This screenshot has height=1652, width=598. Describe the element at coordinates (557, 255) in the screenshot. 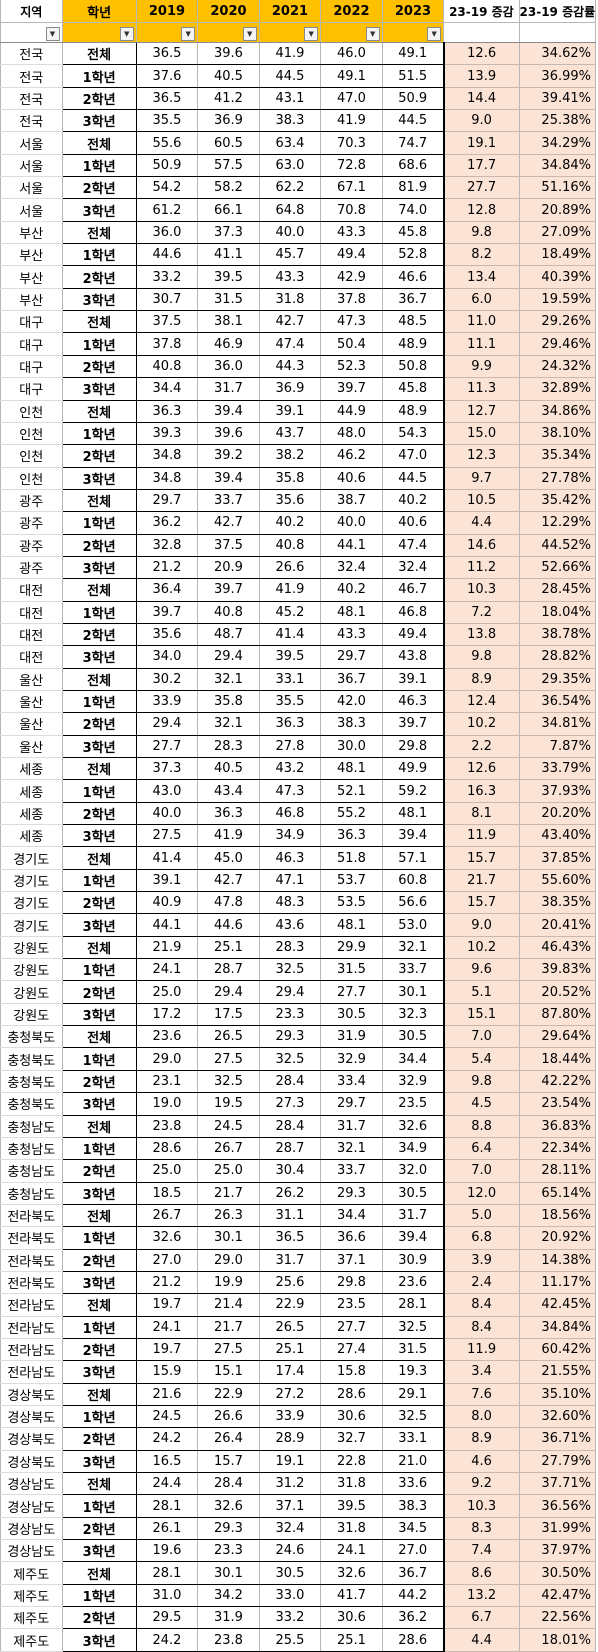

I see `rate-cell: 18.49%` at that location.